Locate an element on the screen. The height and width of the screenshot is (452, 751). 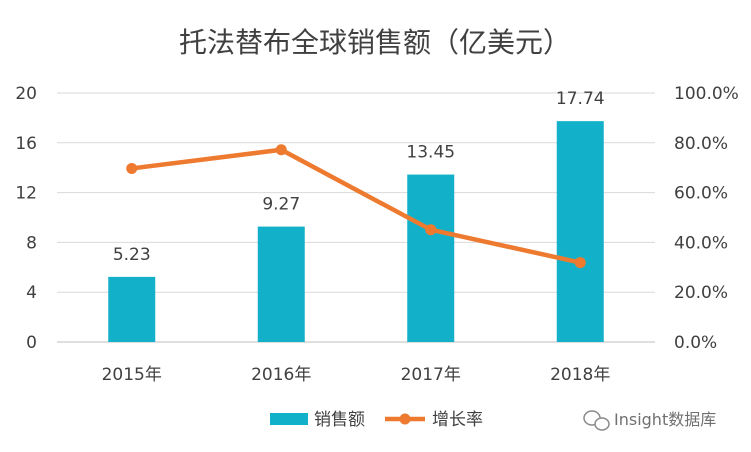
legend: 销售额 增长率 is located at coordinates (376, 420).